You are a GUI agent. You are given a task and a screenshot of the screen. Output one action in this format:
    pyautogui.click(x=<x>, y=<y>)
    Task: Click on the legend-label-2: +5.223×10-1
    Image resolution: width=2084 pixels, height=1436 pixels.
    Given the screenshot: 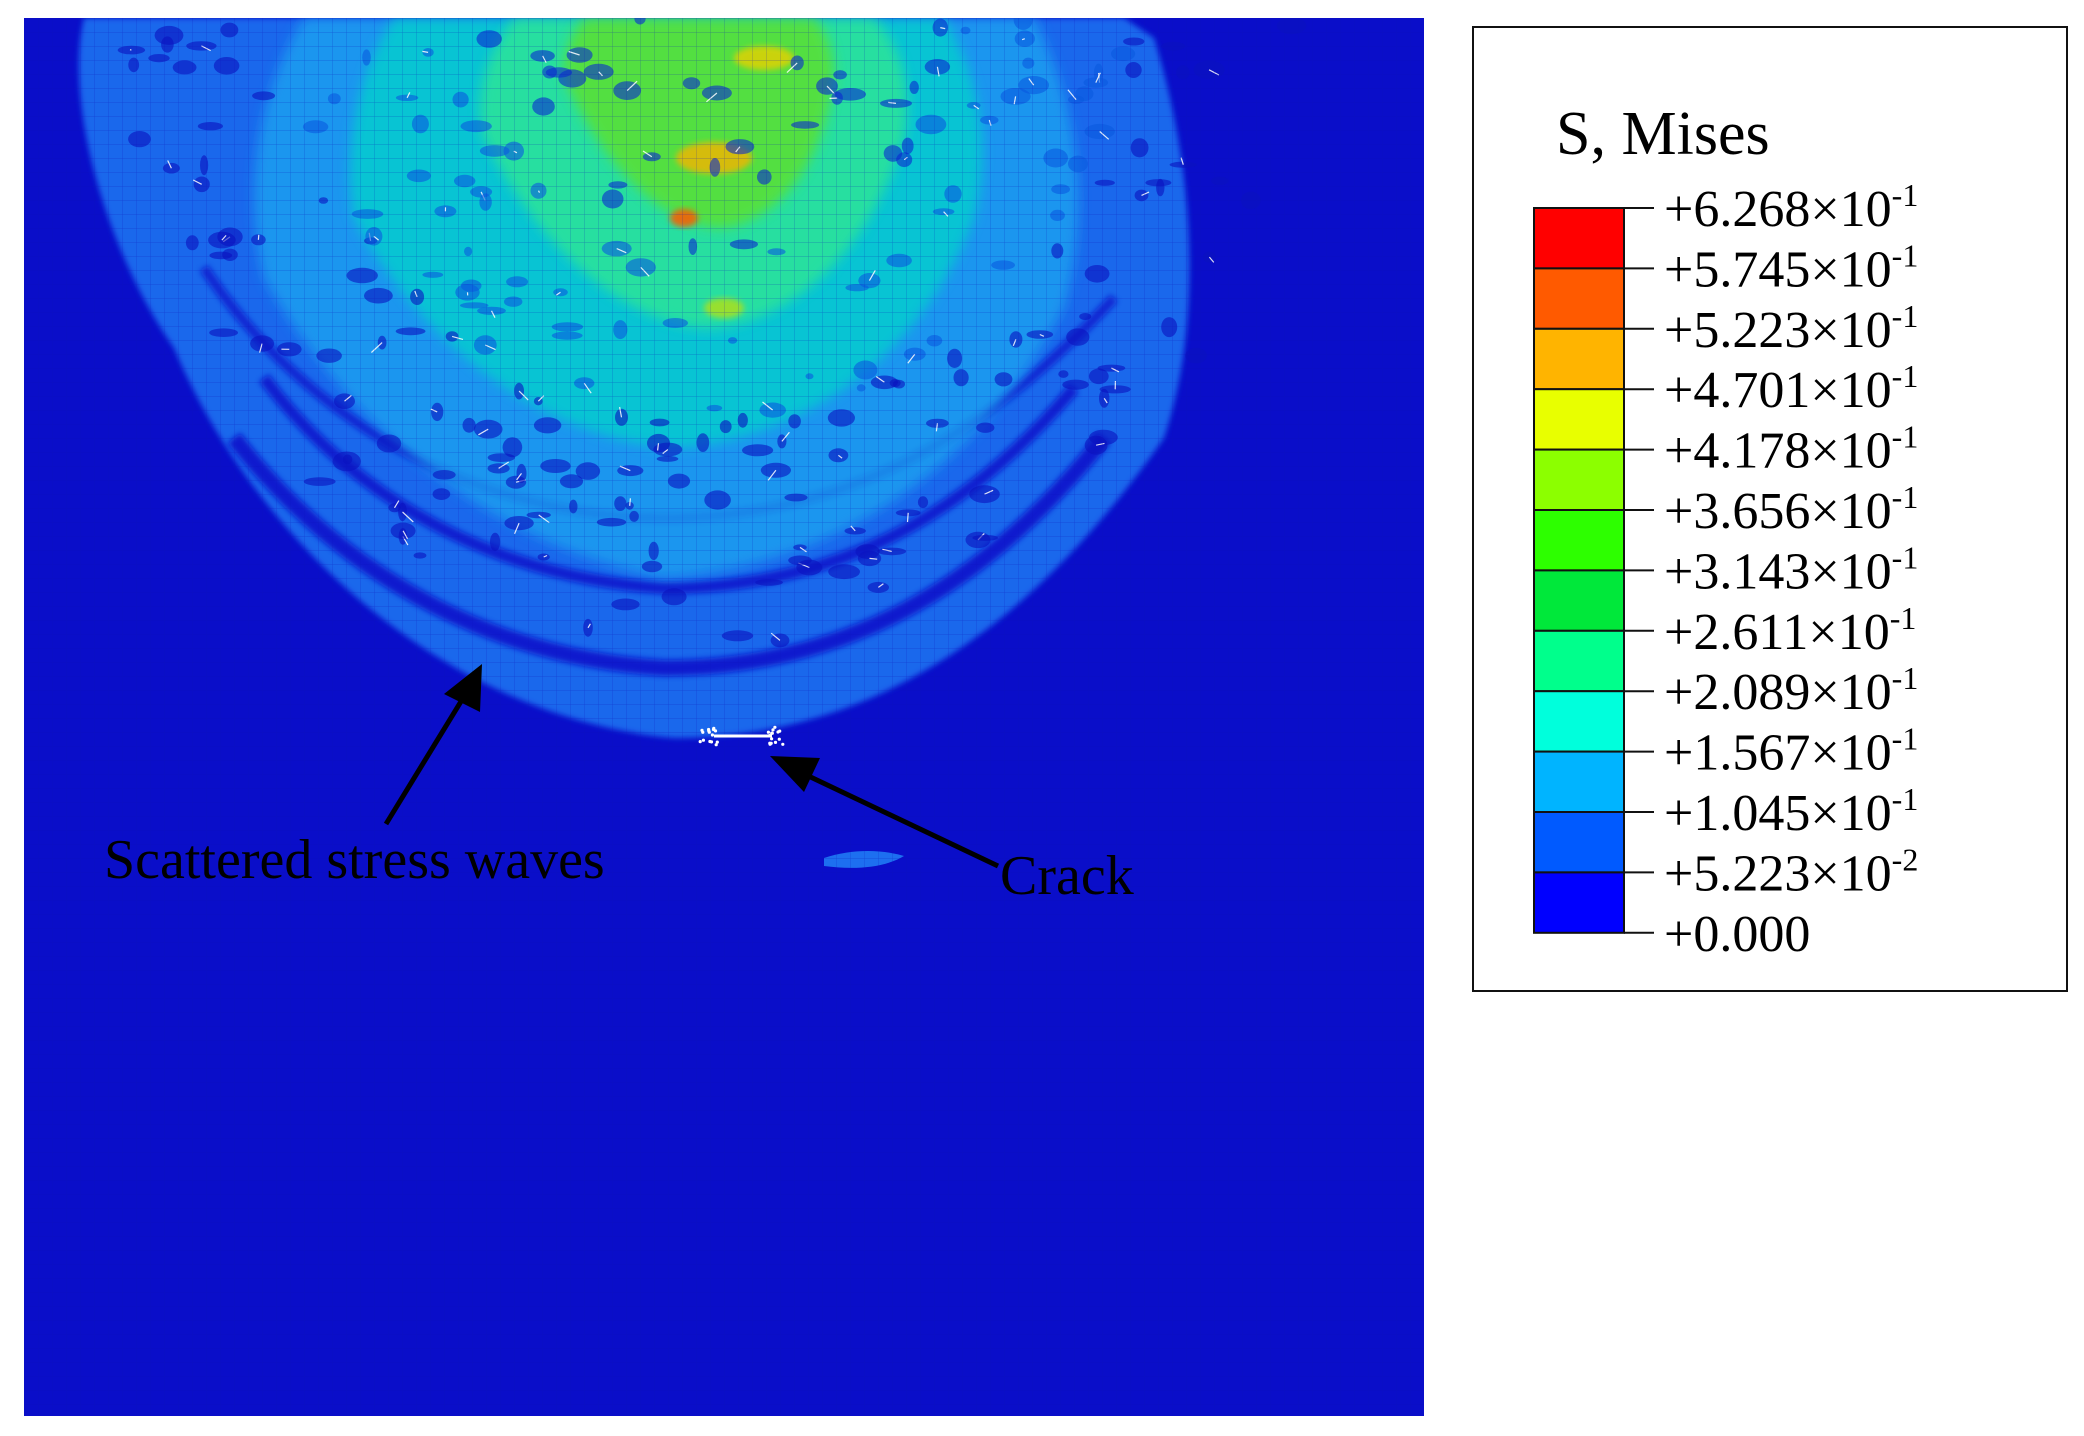 What is the action you would take?
    pyautogui.click(x=1791, y=328)
    